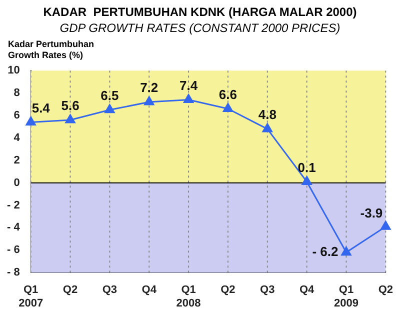  I want to click on x-tick-label: Q1 2008, so click(188, 297).